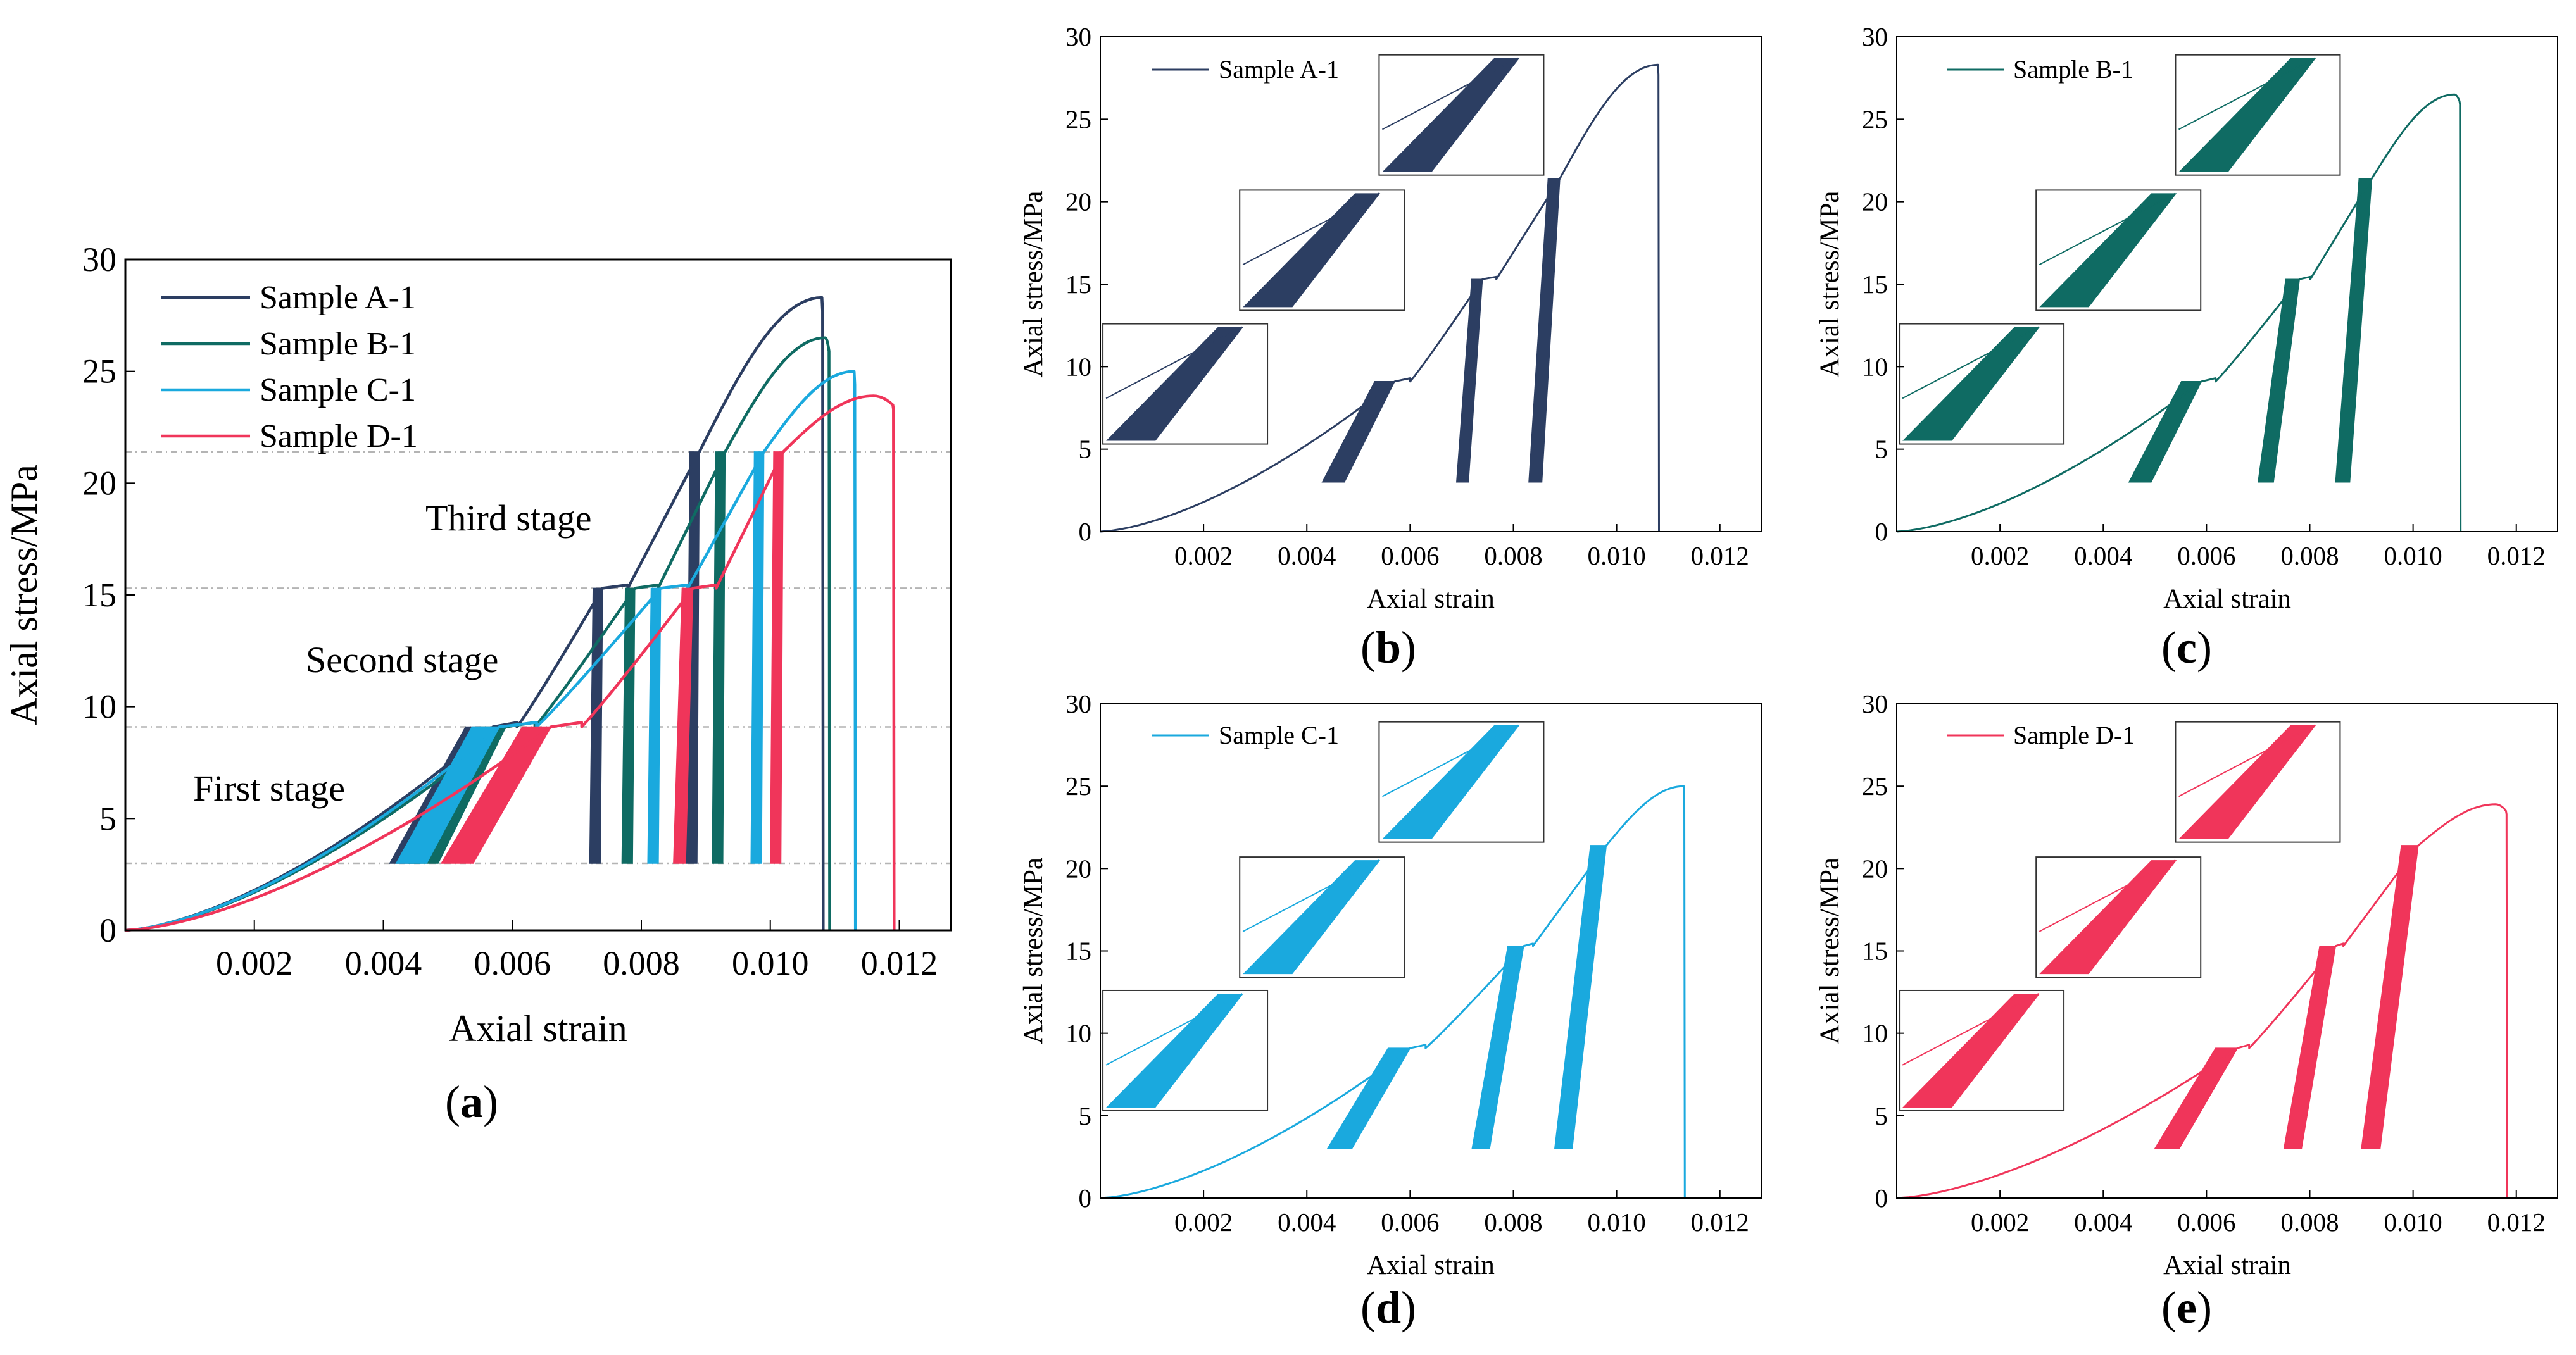 The height and width of the screenshot is (1355, 2576). Describe the element at coordinates (471, 1102) in the screenshot. I see `panel-label: (a)` at that location.